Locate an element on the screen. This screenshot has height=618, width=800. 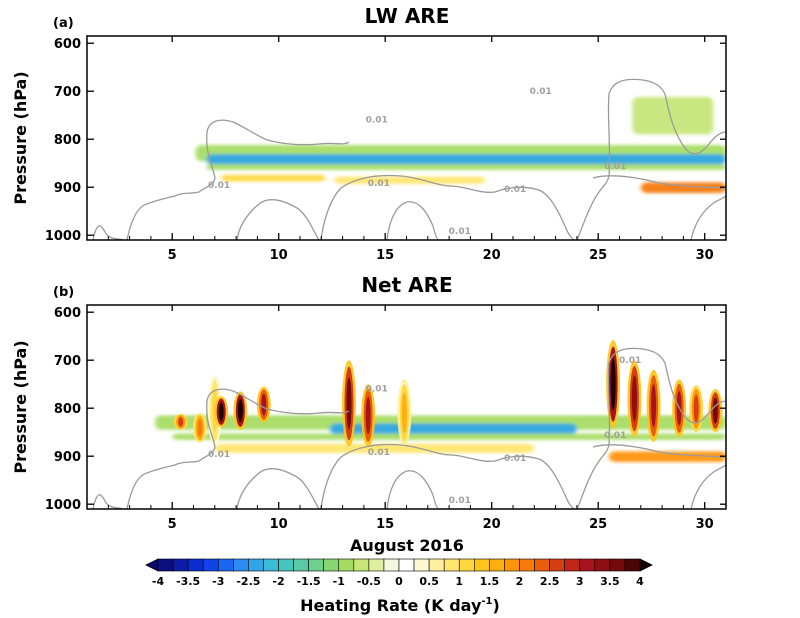
panel-a-contour-label-6: 0.01 is located at coordinates (460, 232).